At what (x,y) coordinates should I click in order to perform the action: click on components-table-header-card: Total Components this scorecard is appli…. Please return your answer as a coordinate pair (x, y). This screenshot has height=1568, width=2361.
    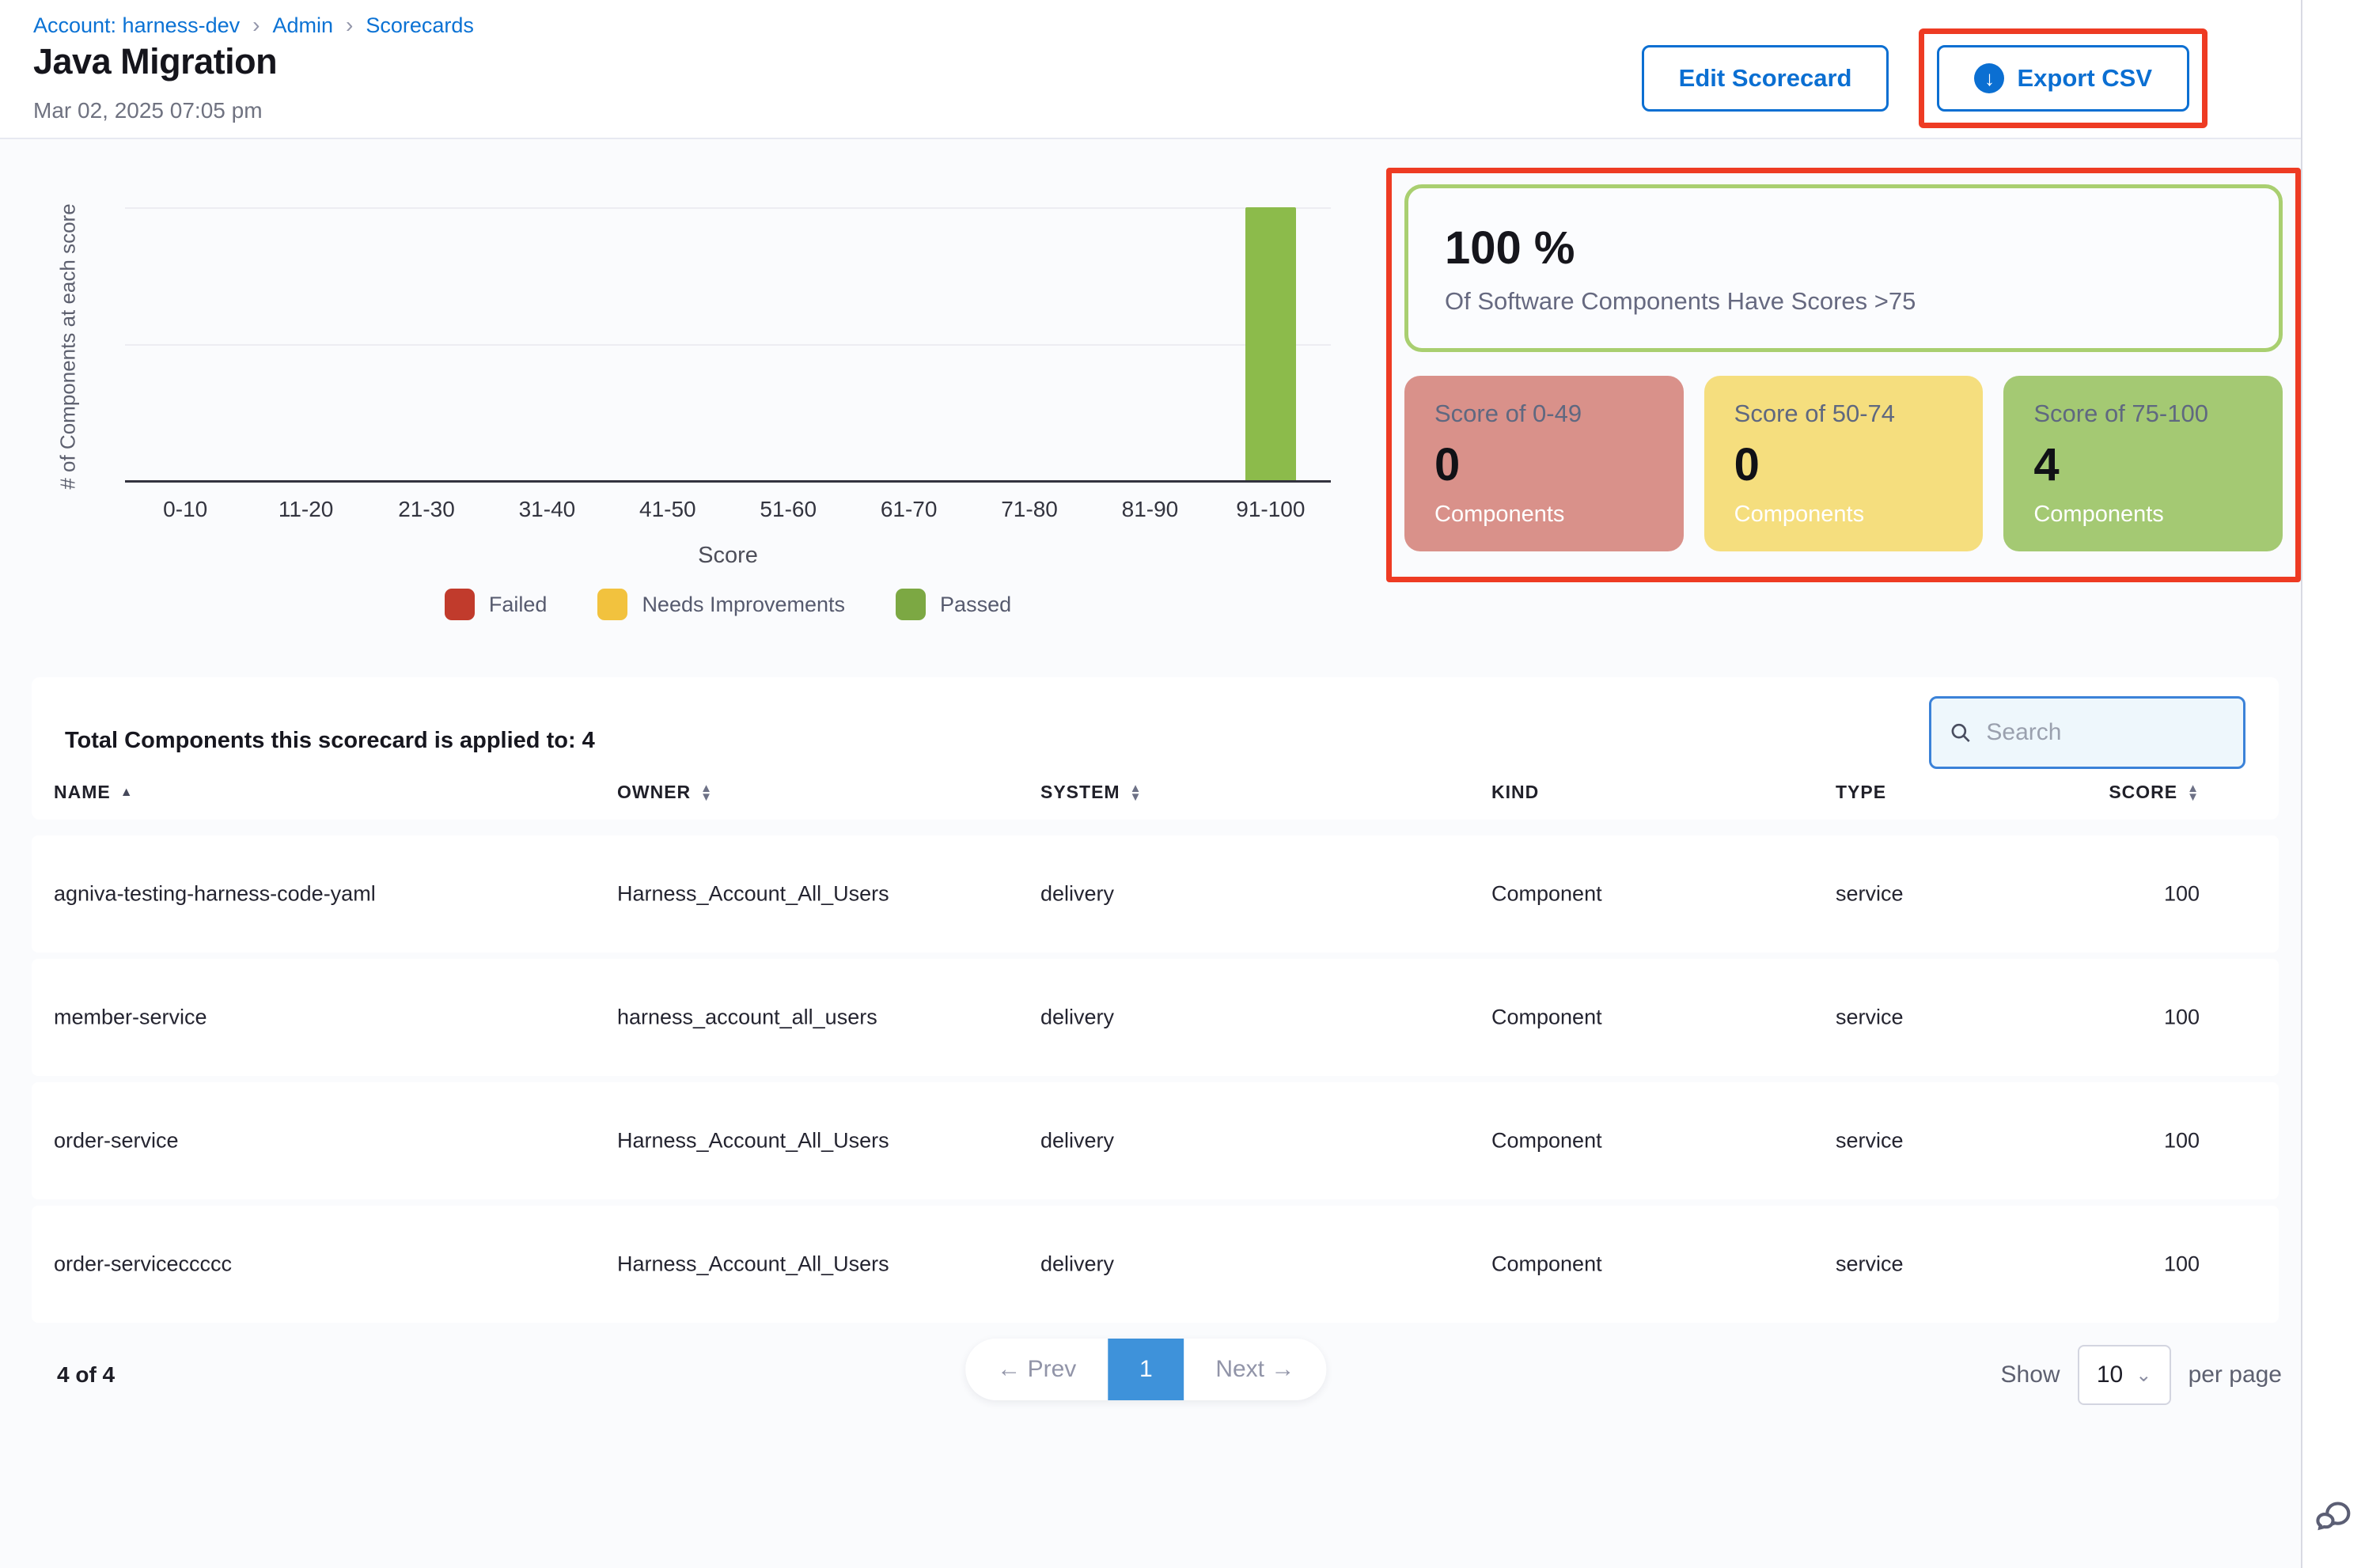
    Looking at the image, I should click on (1155, 748).